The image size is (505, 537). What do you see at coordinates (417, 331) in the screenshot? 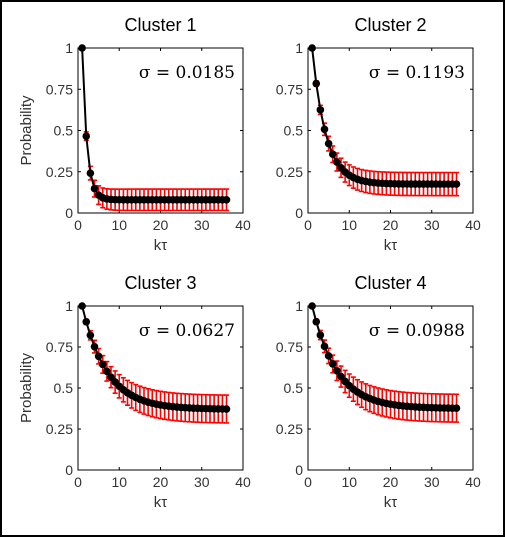
I see `sigma-annotation: σ = 0.0988` at bounding box center [417, 331].